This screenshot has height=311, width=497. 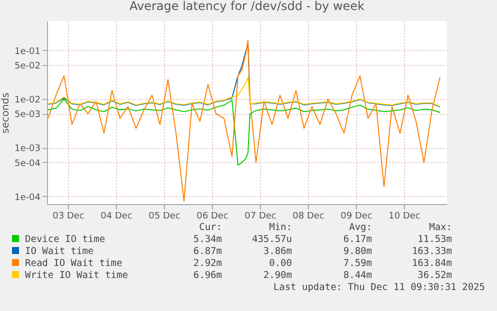 What do you see at coordinates (116, 217) in the screenshot?
I see `x-tick-label: 04 Dec` at bounding box center [116, 217].